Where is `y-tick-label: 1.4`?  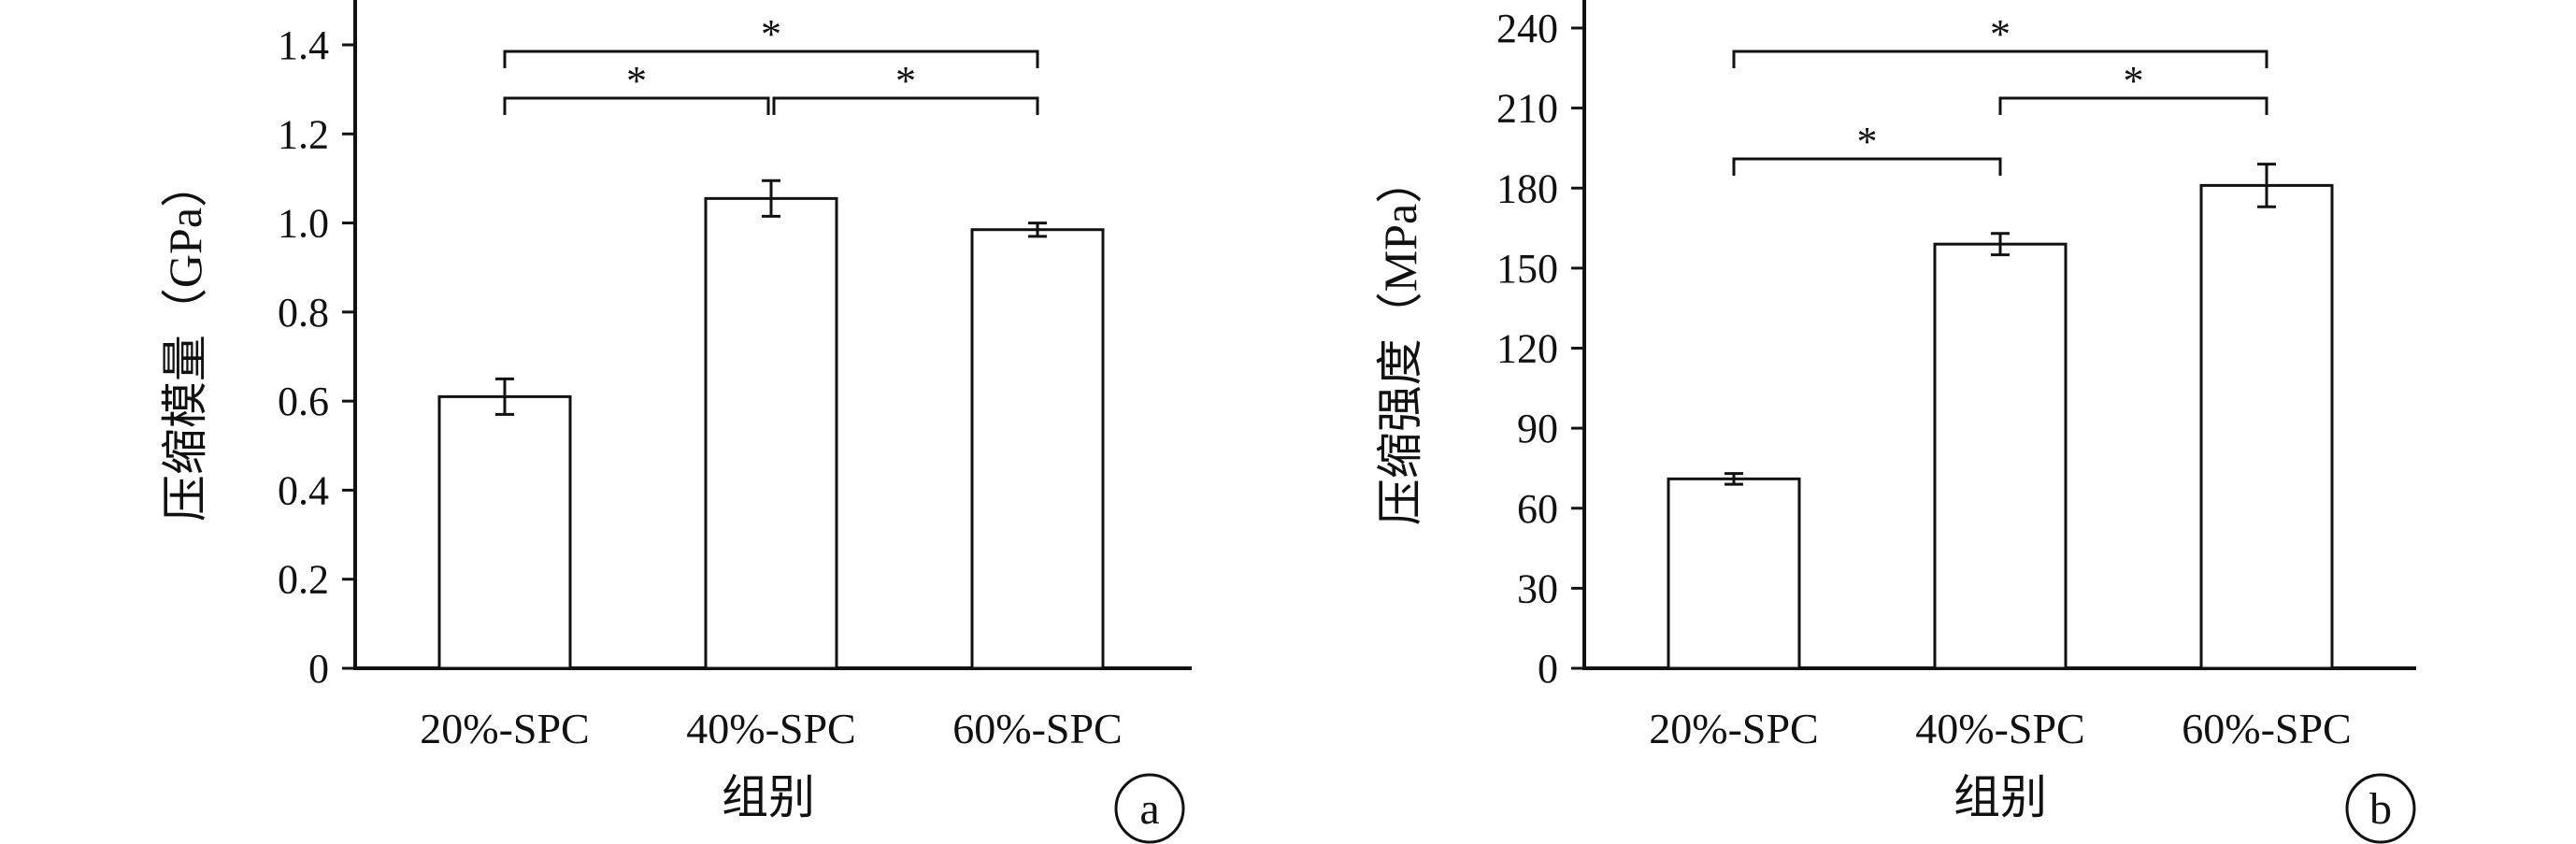
y-tick-label: 1.4 is located at coordinates (303, 45).